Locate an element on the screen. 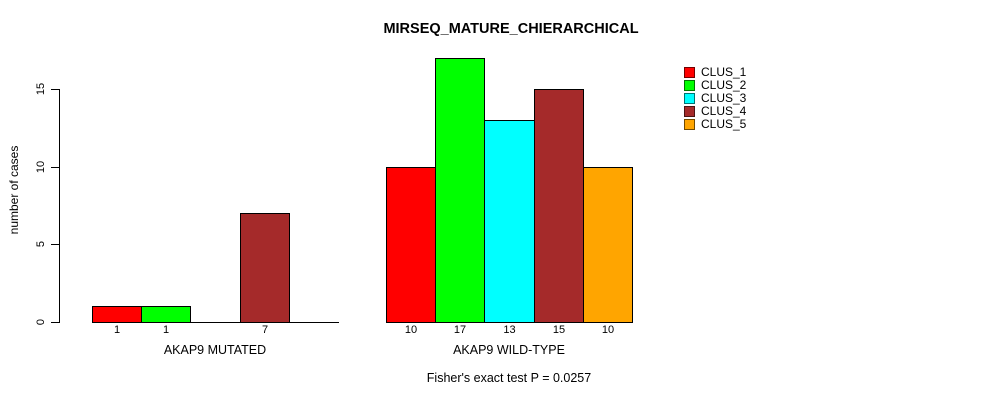  legend-entry: CLUS_2 is located at coordinates (715, 85).